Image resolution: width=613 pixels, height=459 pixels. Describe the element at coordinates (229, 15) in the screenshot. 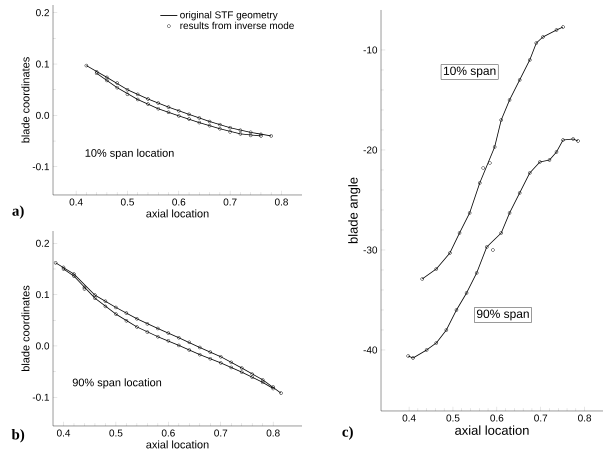

I see `legend-label: original STF geometry` at that location.